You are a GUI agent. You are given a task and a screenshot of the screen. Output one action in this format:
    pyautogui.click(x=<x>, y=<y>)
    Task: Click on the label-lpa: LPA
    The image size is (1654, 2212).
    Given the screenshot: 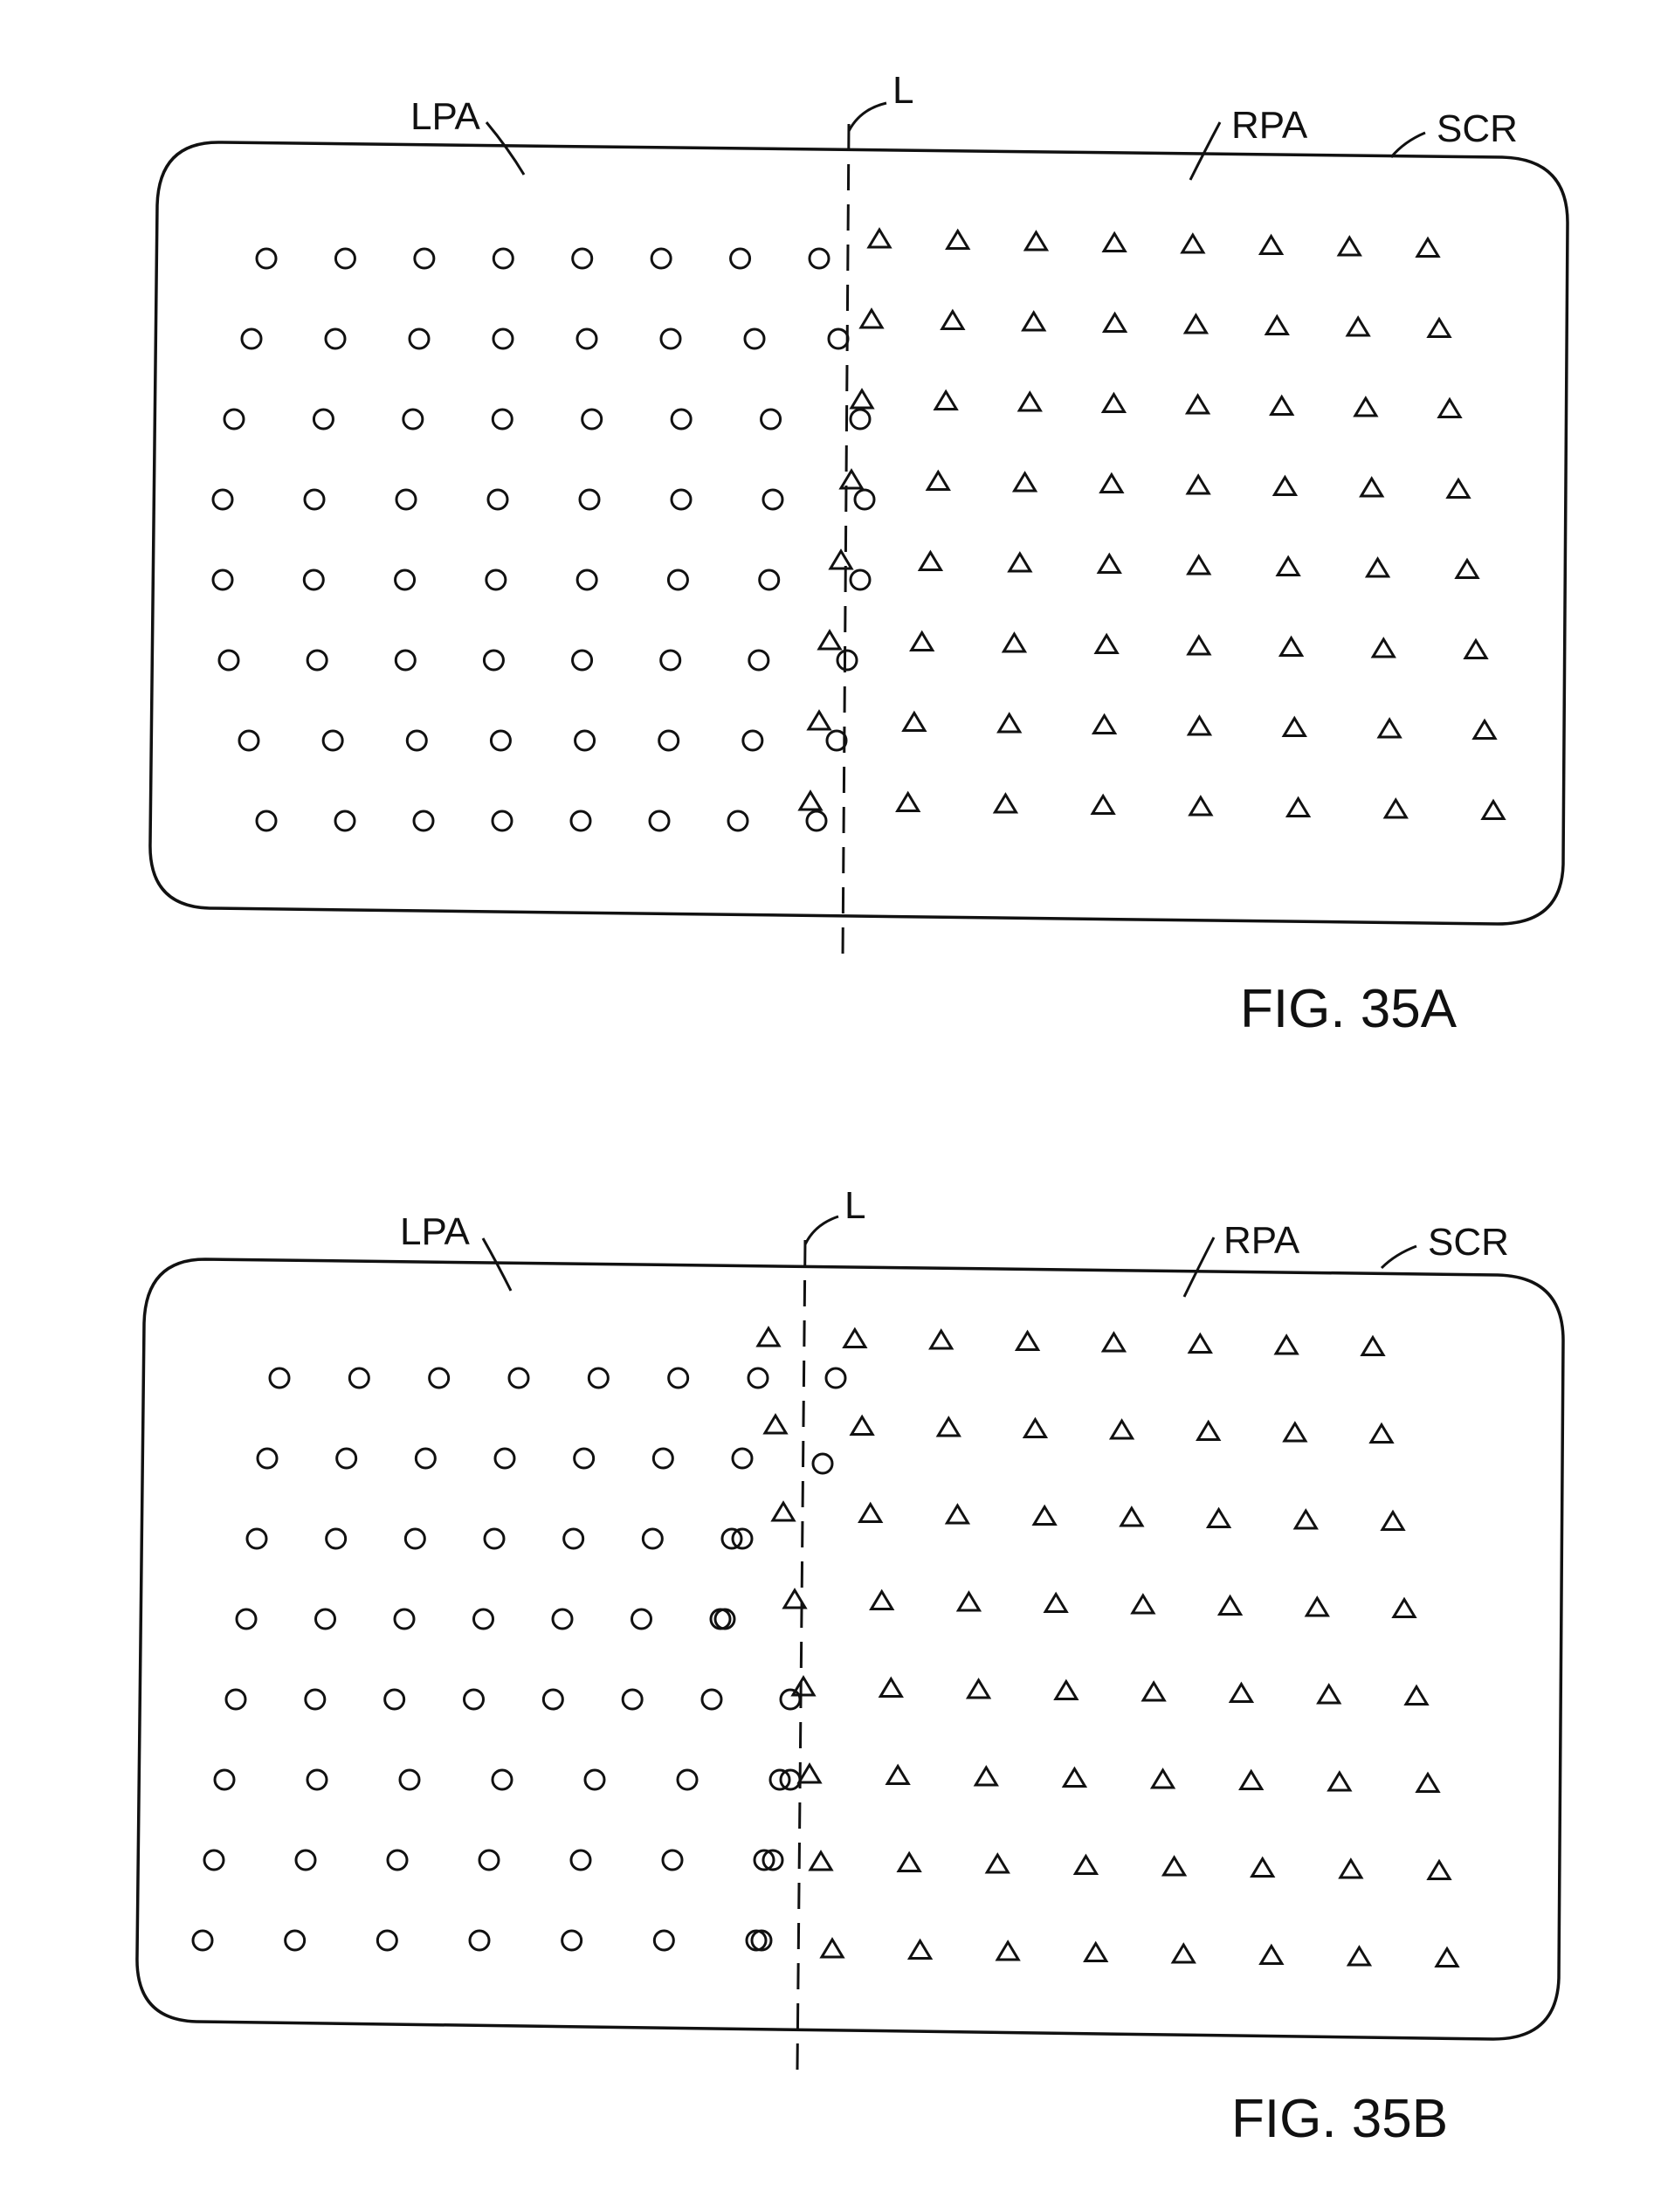 What is the action you would take?
    pyautogui.click(x=445, y=116)
    